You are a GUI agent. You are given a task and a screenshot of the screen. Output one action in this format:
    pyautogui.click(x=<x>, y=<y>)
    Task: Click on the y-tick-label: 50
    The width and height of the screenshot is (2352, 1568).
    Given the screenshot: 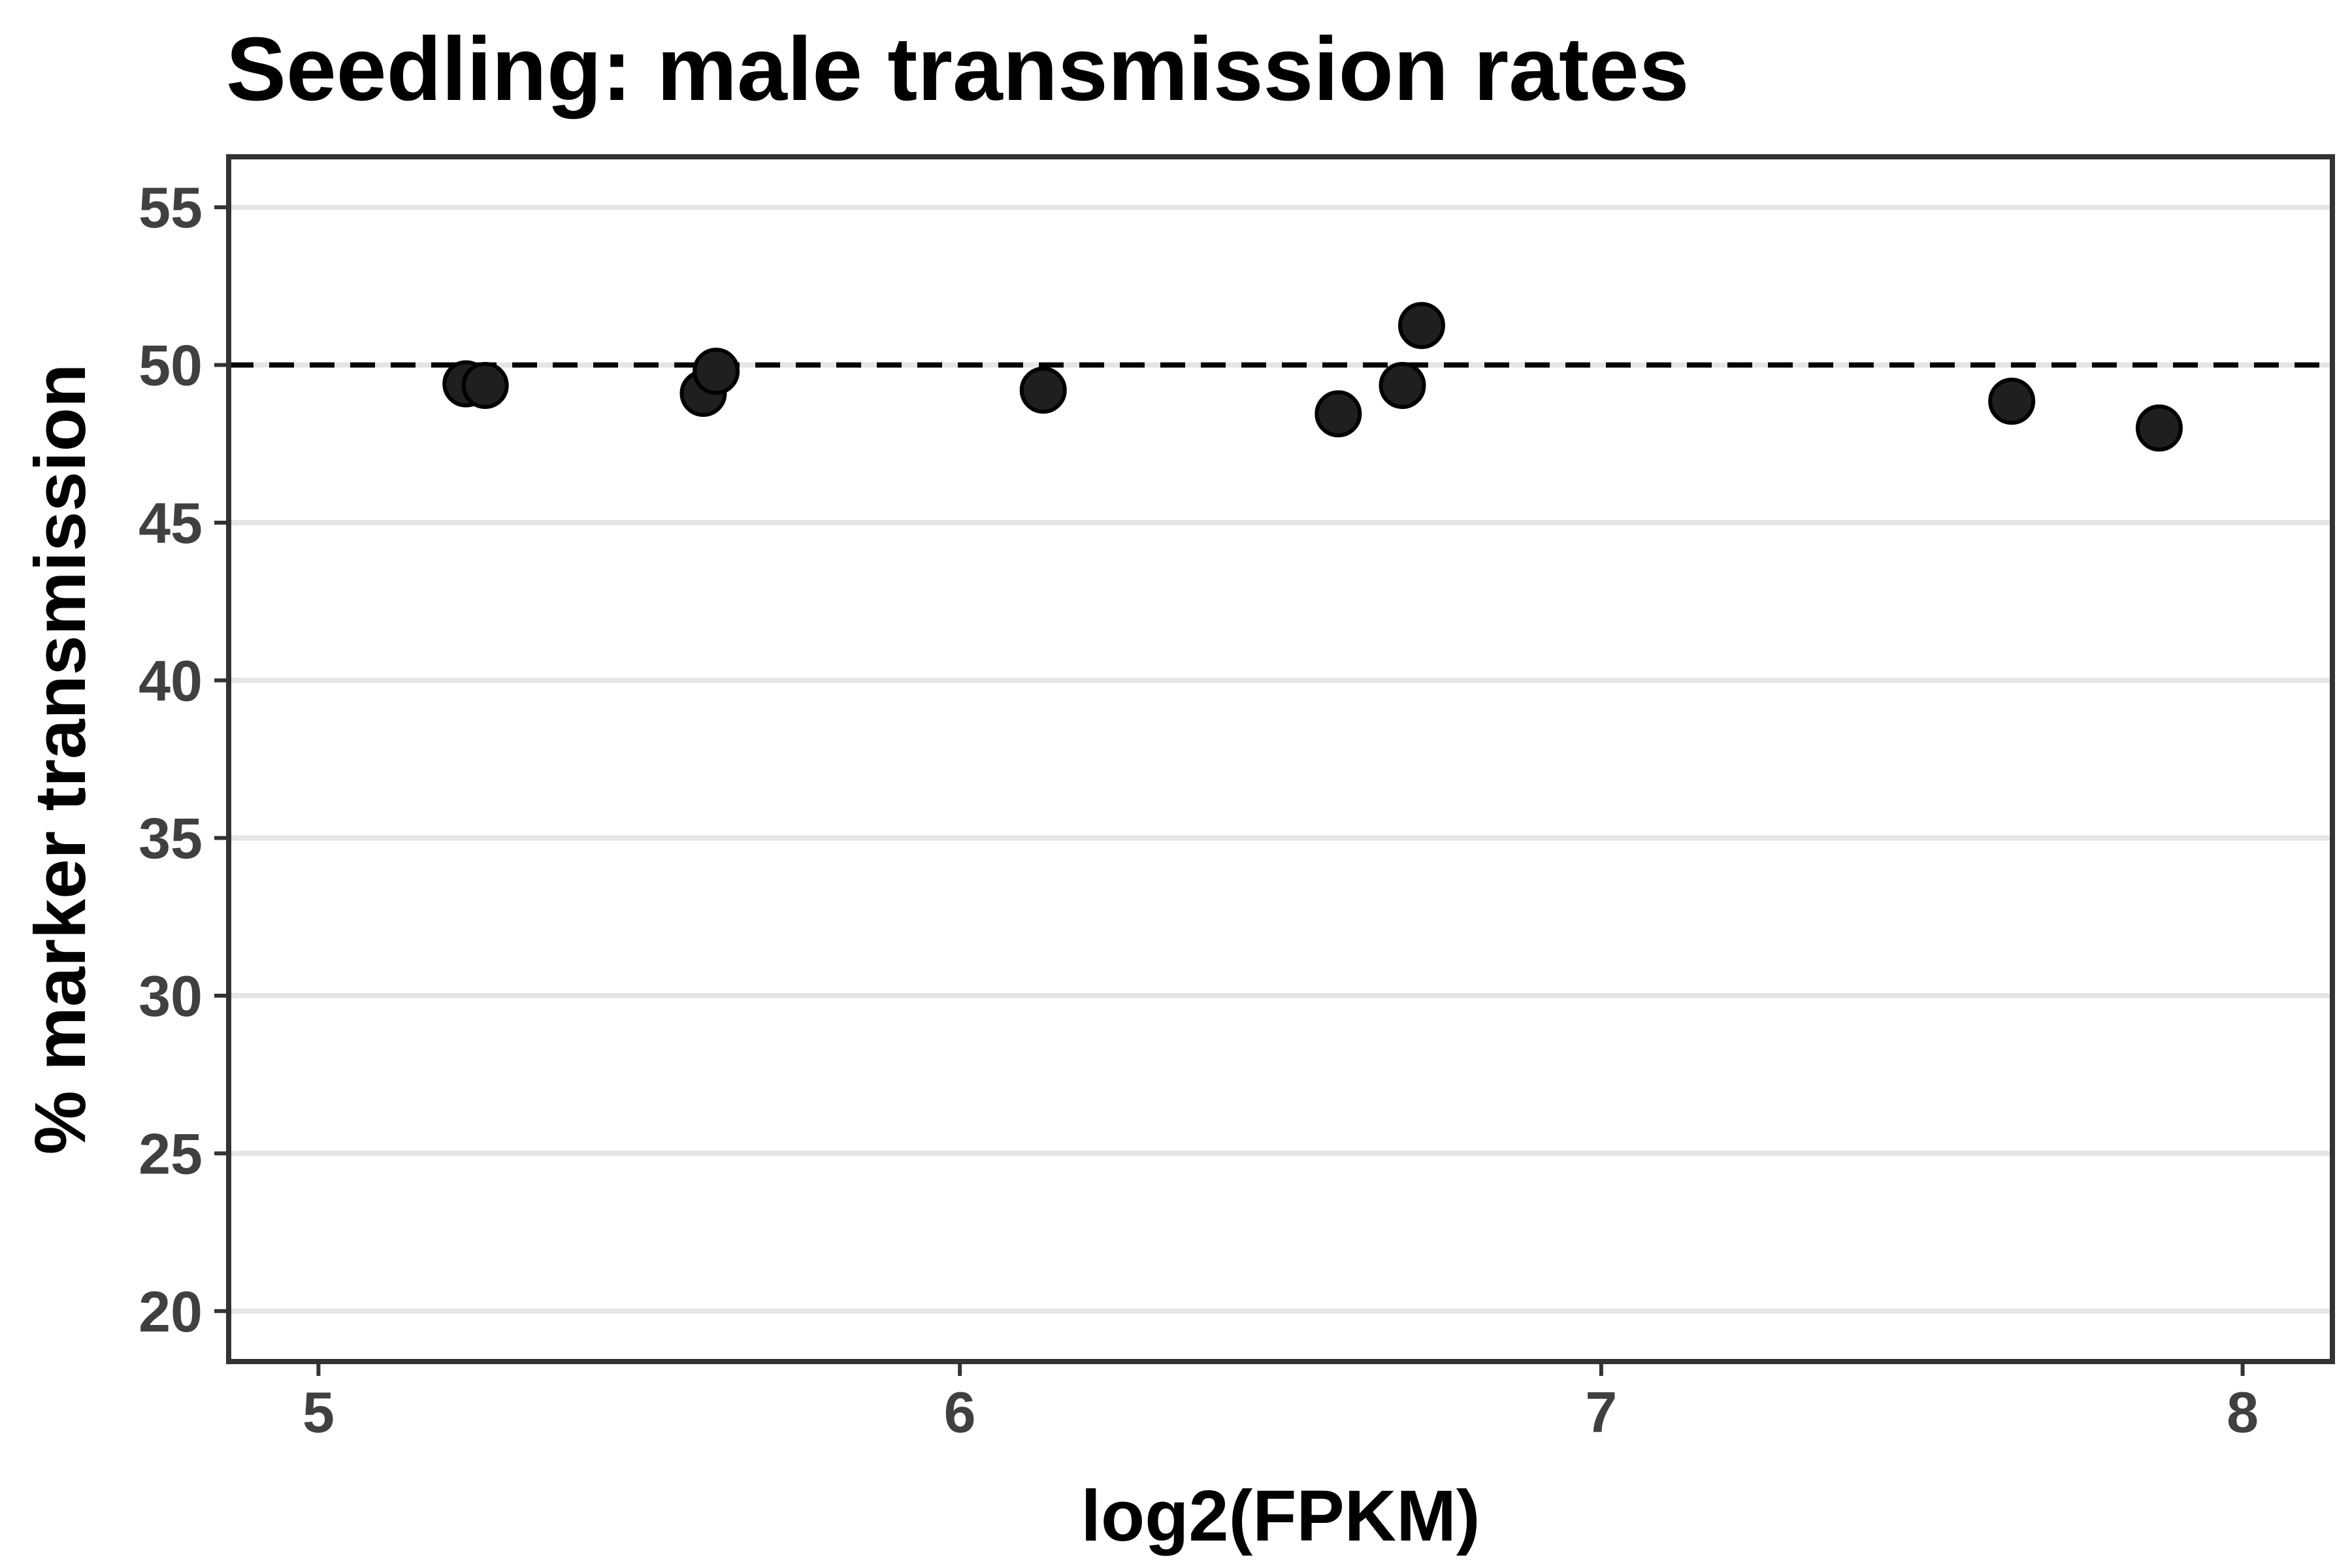 What is the action you would take?
    pyautogui.click(x=171, y=365)
    